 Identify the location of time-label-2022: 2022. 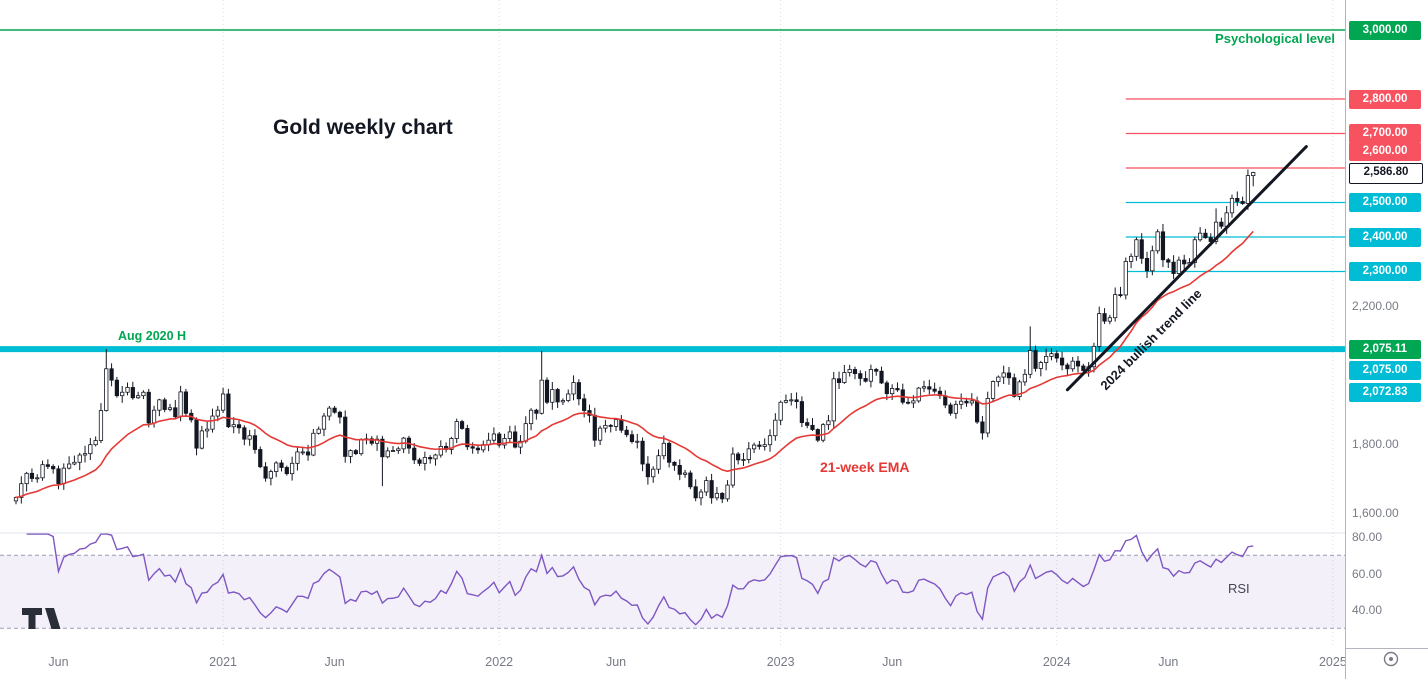
(499, 662).